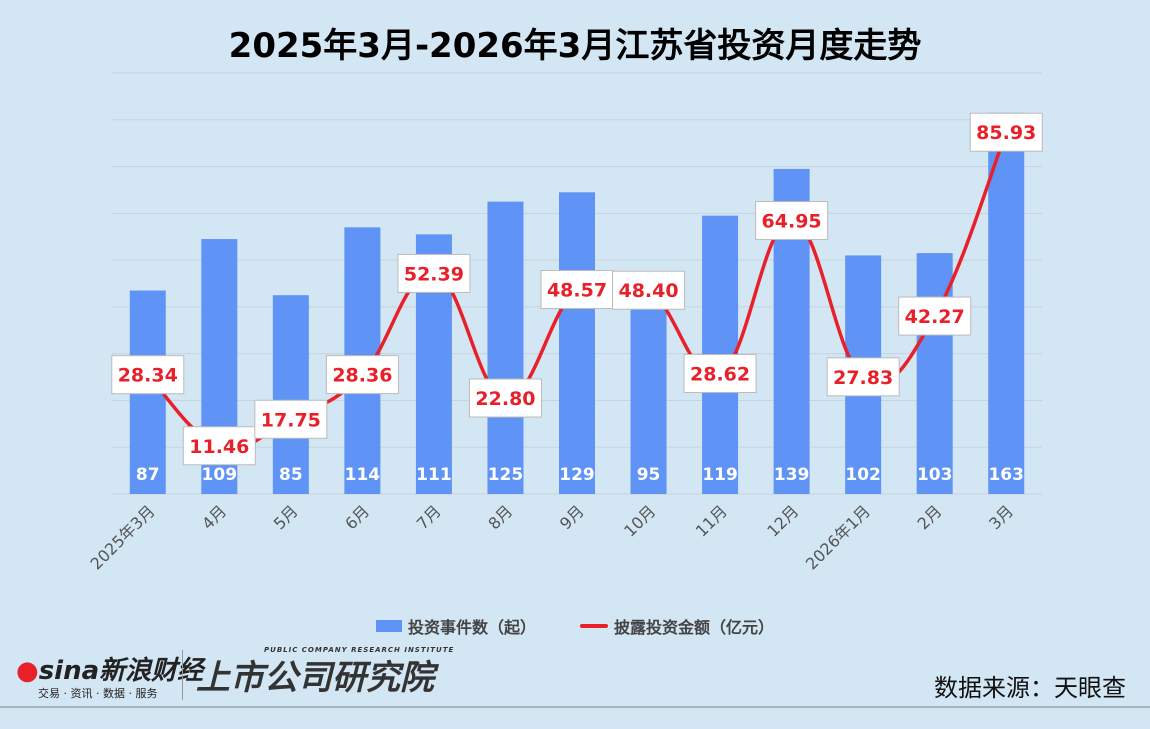 The image size is (1150, 729). What do you see at coordinates (720, 475) in the screenshot?
I see `bar-value-label: 119` at bounding box center [720, 475].